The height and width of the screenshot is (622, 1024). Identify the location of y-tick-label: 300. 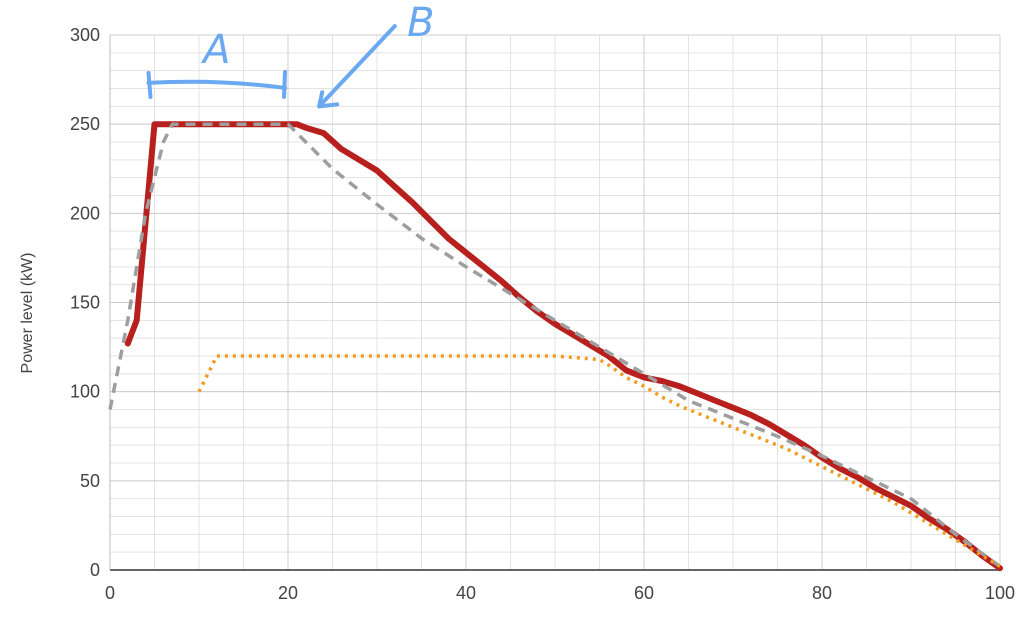
(85, 35).